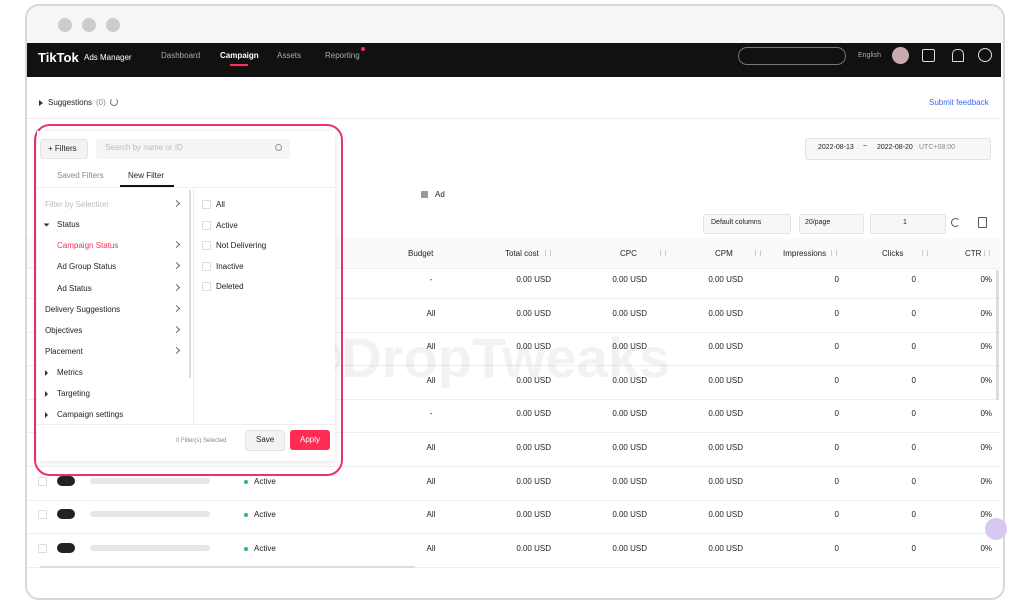  Describe the element at coordinates (186, 424) in the screenshot. I see `divider` at that location.